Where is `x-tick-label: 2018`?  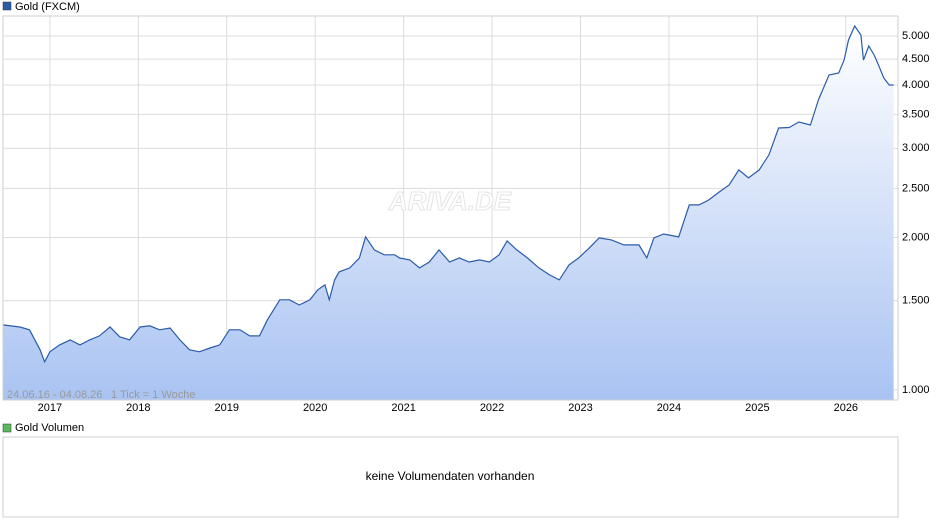
x-tick-label: 2018 is located at coordinates (138, 408).